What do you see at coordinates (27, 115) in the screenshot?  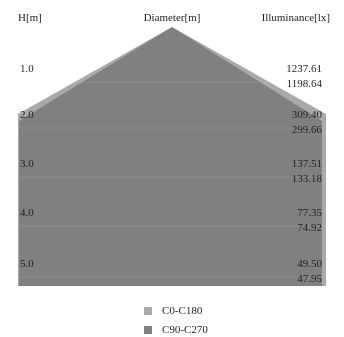 I see `height-label: 2.0` at bounding box center [27, 115].